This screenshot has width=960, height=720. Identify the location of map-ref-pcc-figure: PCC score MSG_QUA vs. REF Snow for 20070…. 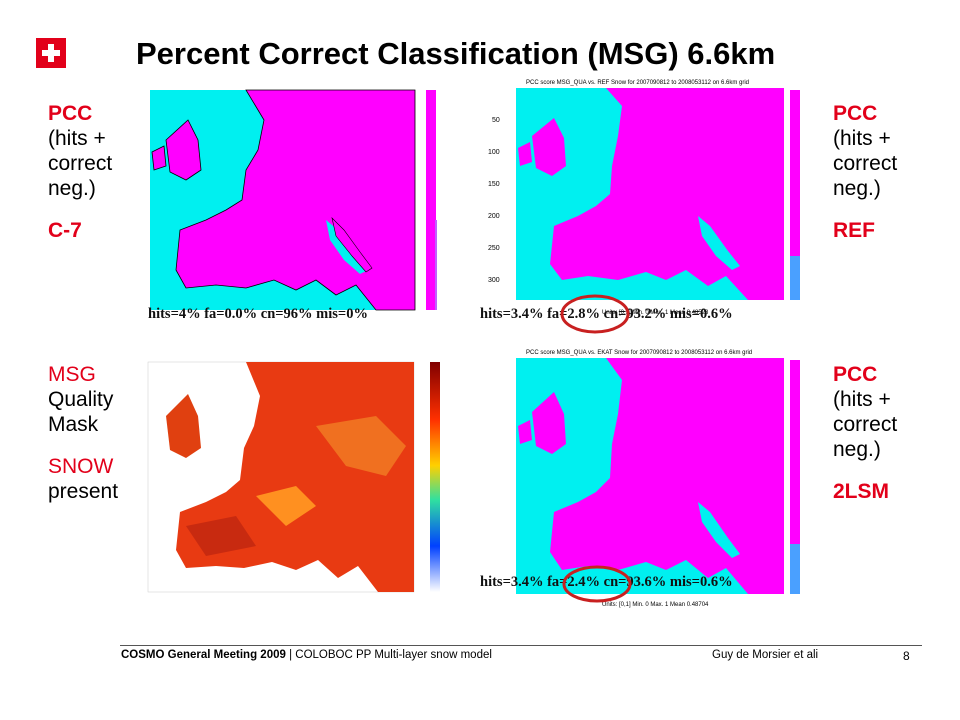
(647, 198).